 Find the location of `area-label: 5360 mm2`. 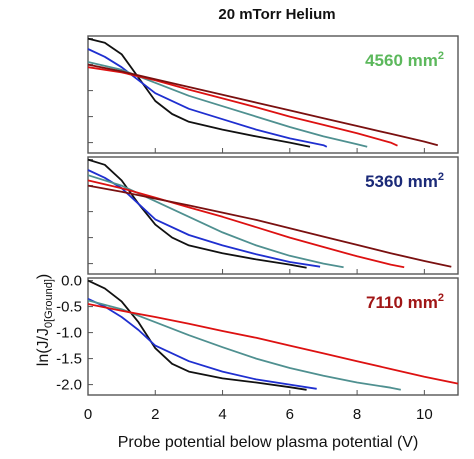

area-label: 5360 mm2 is located at coordinates (404, 181).